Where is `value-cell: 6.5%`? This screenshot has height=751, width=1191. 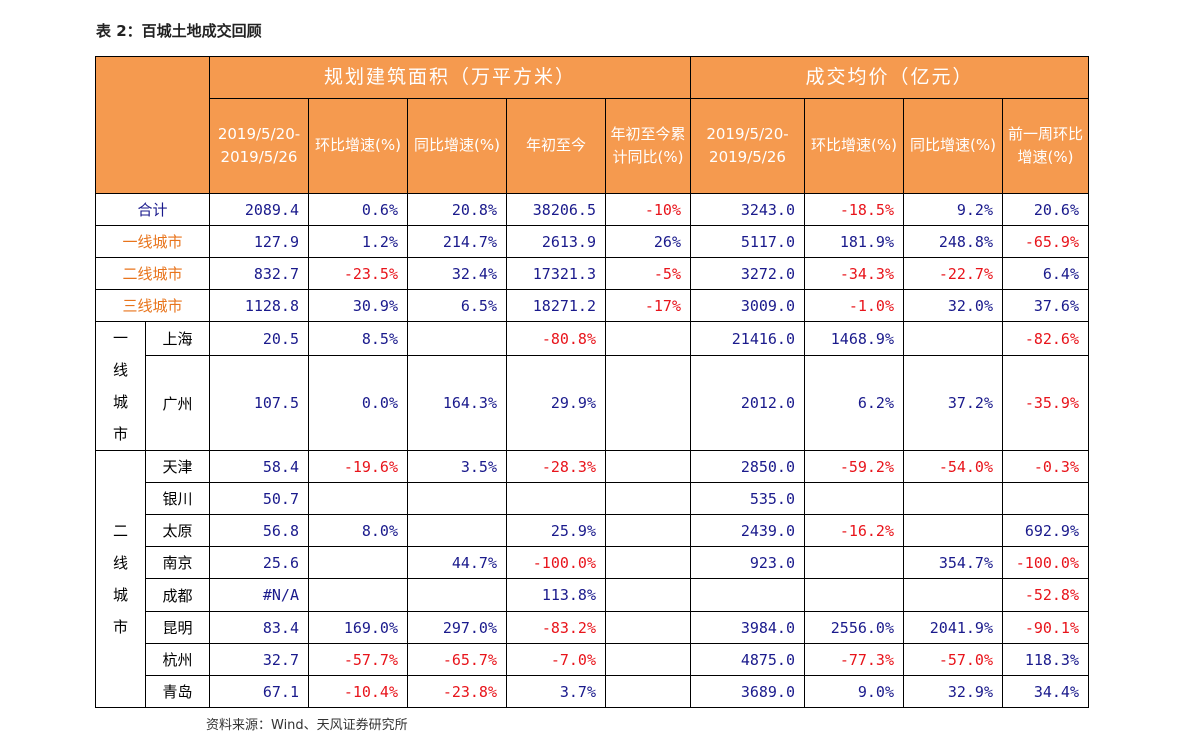
value-cell: 6.5% is located at coordinates (457, 305).